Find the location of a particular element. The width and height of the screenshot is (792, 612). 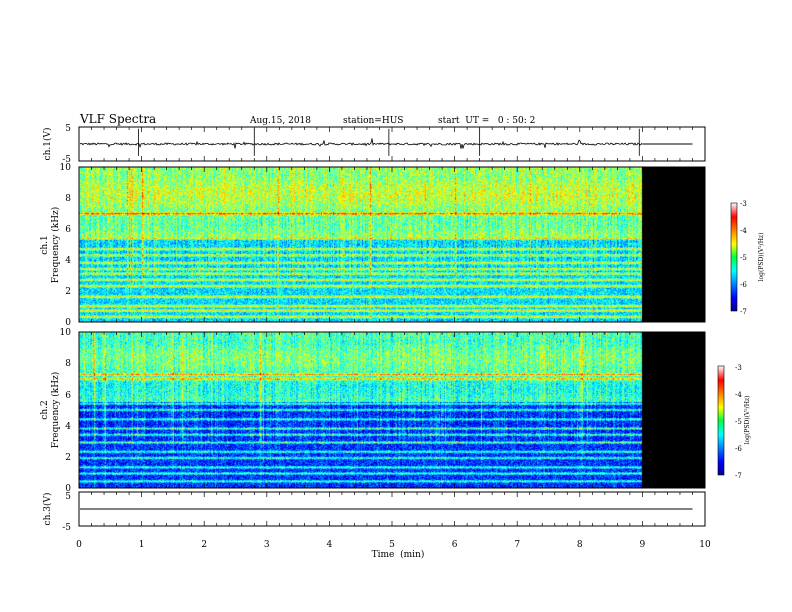

time-axis-tick-labels: 0 1 2 3 4 5 6 7 8 9 10 is located at coordinates (393, 545).